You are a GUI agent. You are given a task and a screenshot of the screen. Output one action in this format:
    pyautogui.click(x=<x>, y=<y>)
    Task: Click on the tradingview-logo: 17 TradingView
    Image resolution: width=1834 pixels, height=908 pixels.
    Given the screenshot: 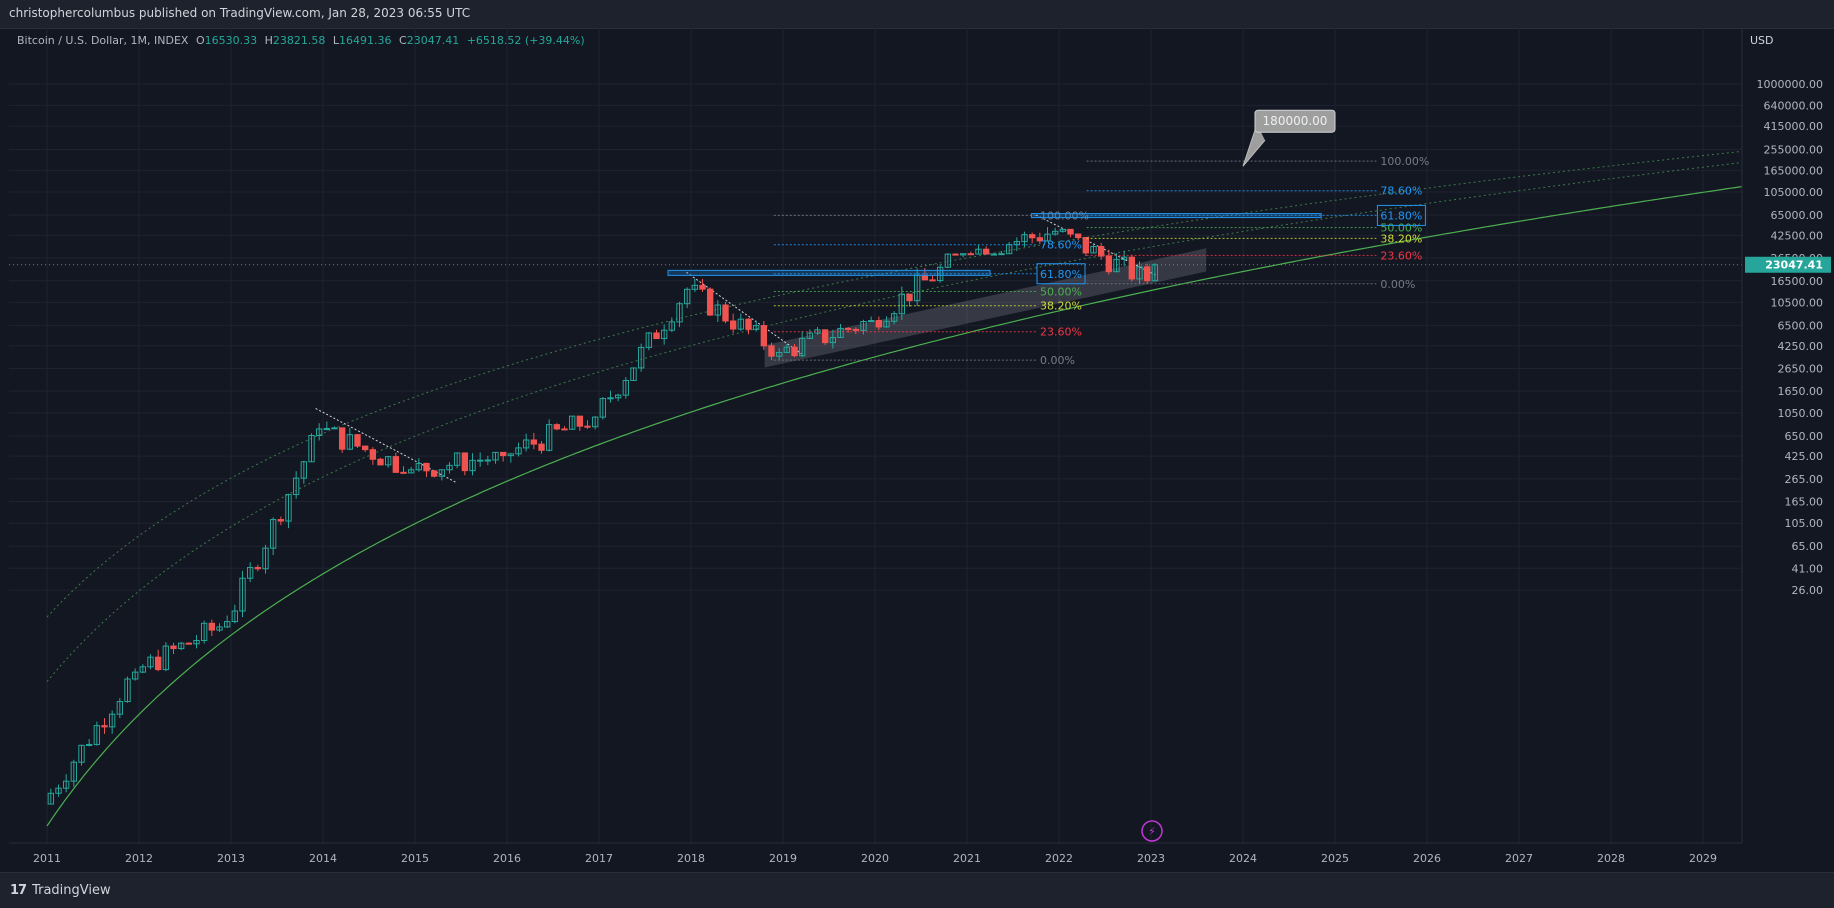 What is the action you would take?
    pyautogui.click(x=60, y=890)
    